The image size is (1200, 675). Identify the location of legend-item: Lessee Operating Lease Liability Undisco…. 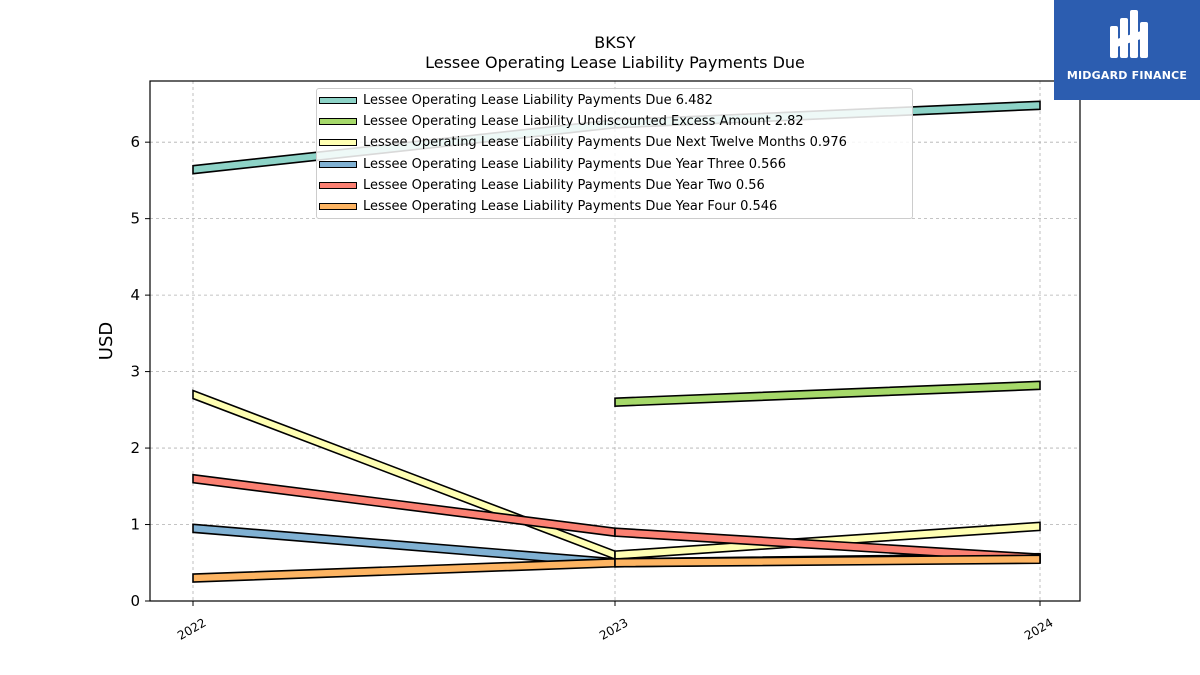
(612, 122).